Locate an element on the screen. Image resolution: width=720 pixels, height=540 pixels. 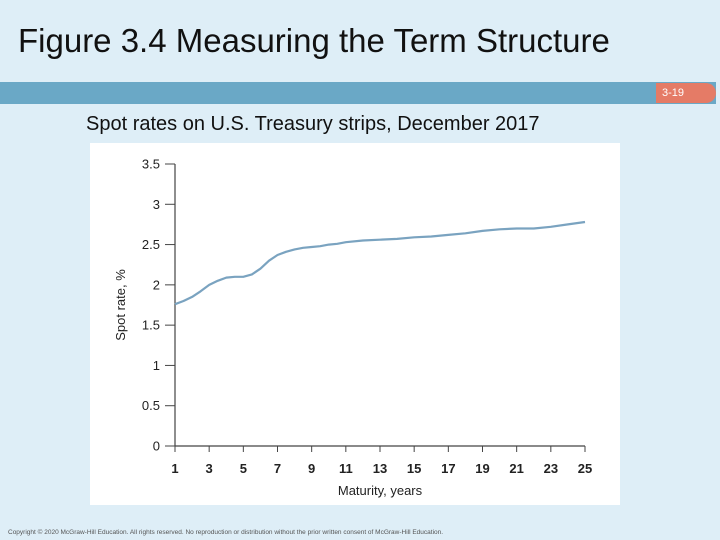
x-tick-label: 23 is located at coordinates (551, 468).